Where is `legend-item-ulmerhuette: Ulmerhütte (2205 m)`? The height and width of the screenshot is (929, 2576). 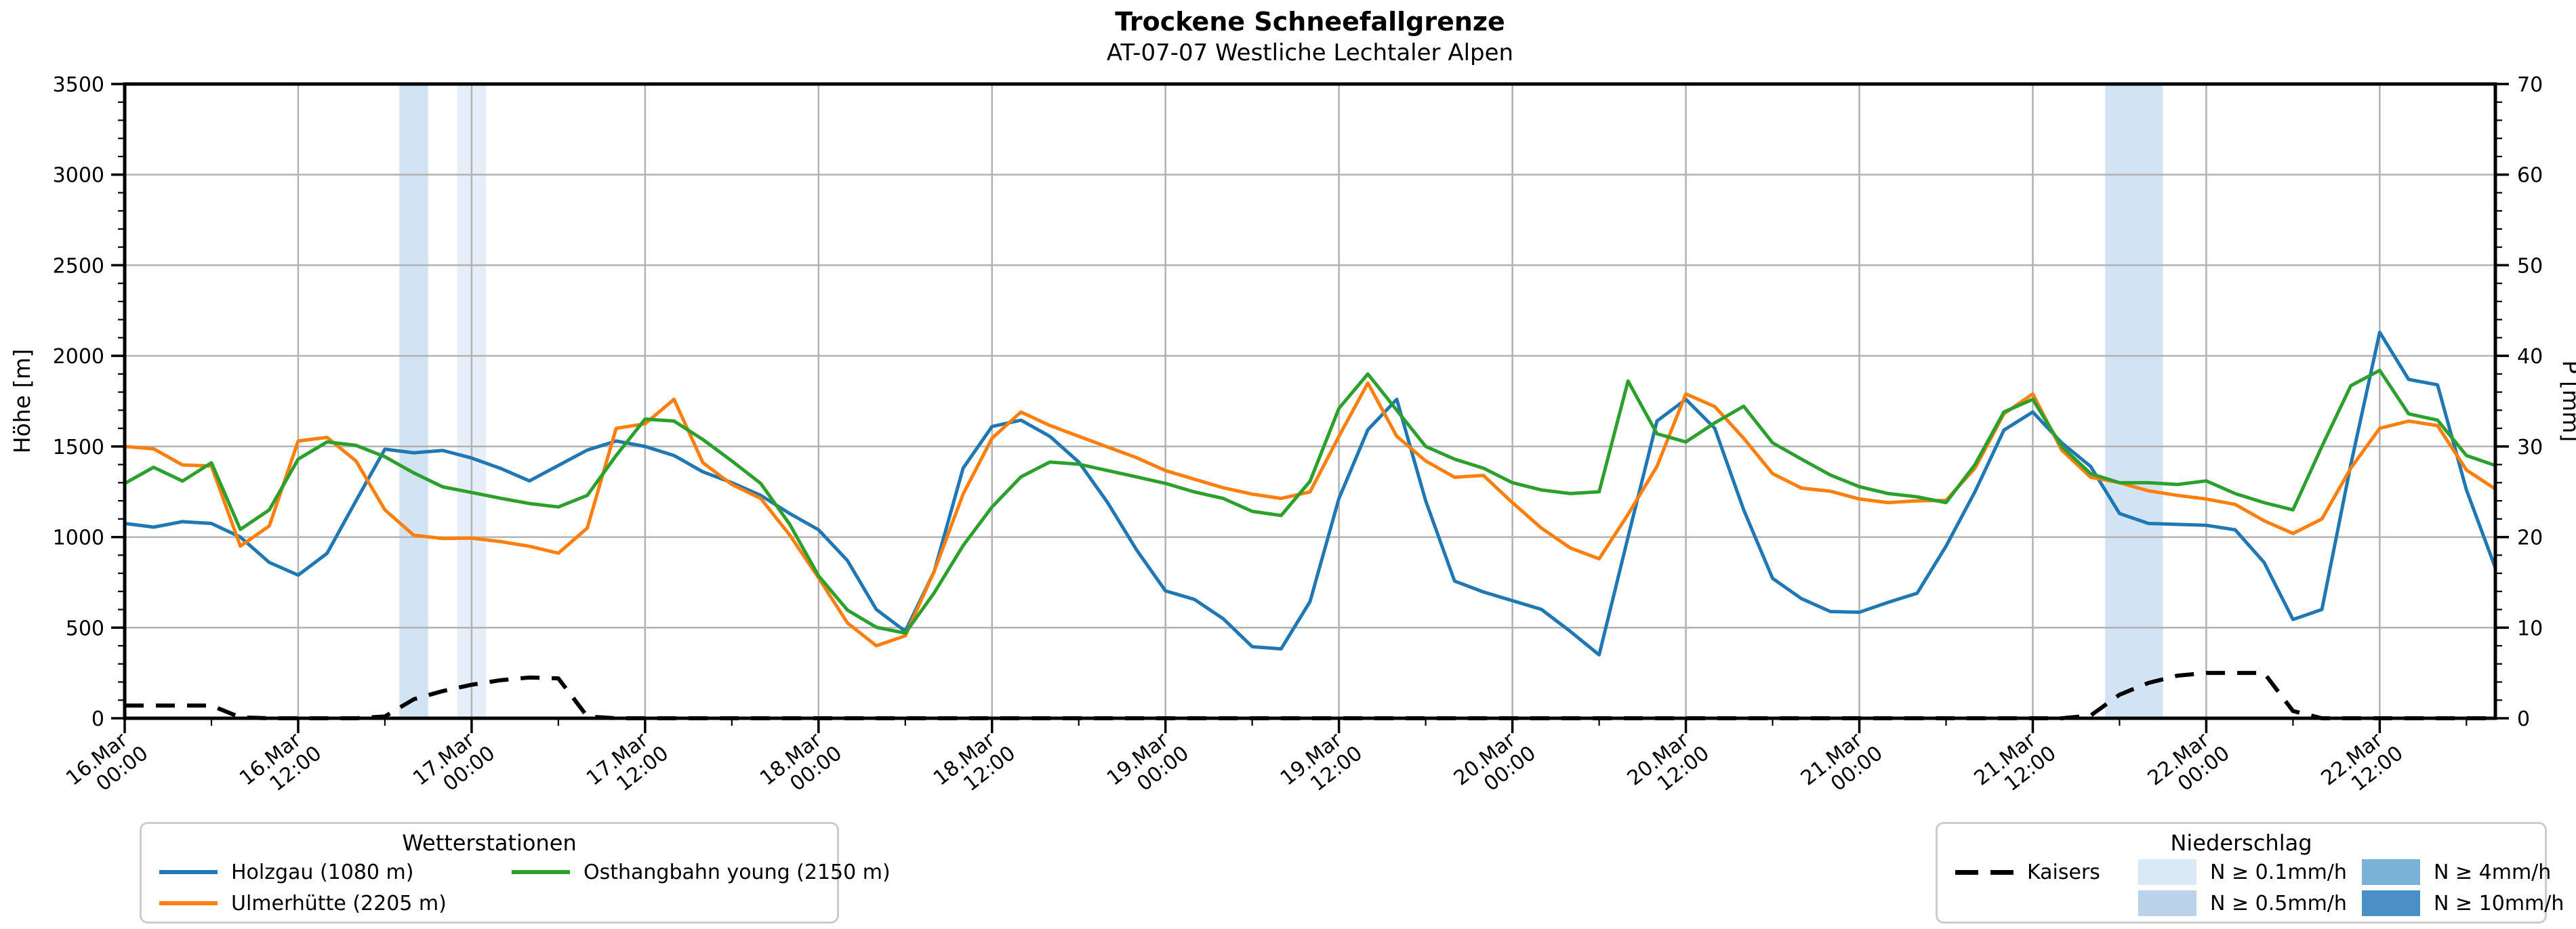
legend-item-ulmerhuette: Ulmerhütte (2205 m) is located at coordinates (322, 904).